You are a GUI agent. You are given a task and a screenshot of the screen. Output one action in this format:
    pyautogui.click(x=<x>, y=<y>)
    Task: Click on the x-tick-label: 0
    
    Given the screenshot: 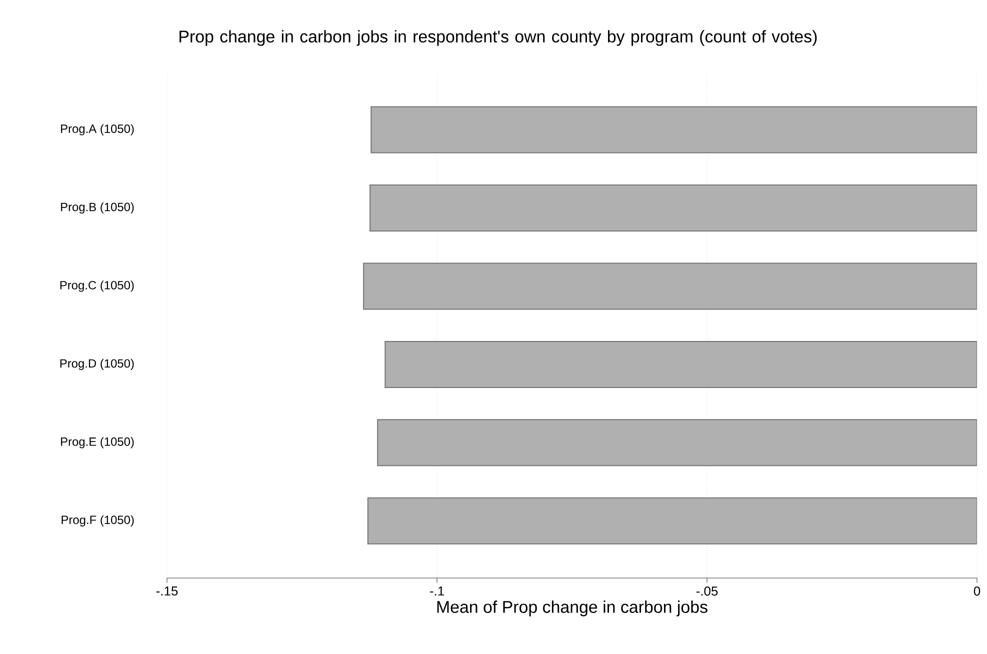 What is the action you would take?
    pyautogui.click(x=977, y=591)
    